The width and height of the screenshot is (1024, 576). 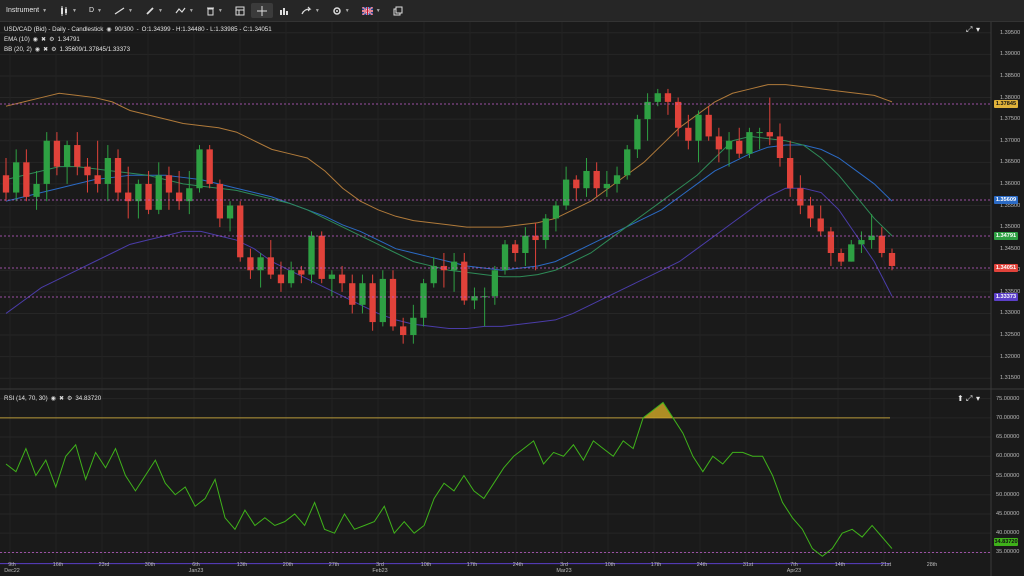 What do you see at coordinates (1006, 200) in the screenshot?
I see `bb-middle-tag: 1.35609` at bounding box center [1006, 200].